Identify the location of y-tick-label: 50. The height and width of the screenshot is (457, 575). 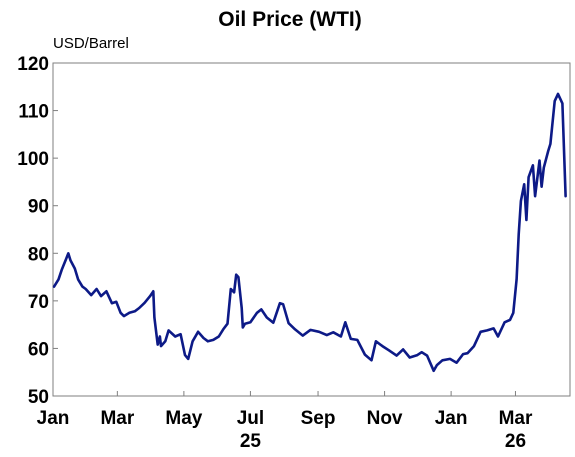
(38, 397).